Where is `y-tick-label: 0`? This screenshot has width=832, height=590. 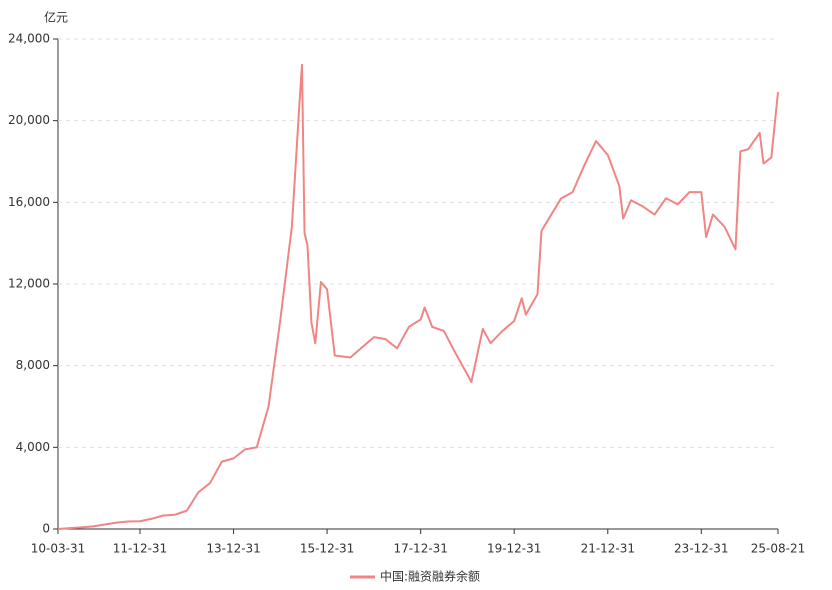 y-tick-label: 0 is located at coordinates (46, 529).